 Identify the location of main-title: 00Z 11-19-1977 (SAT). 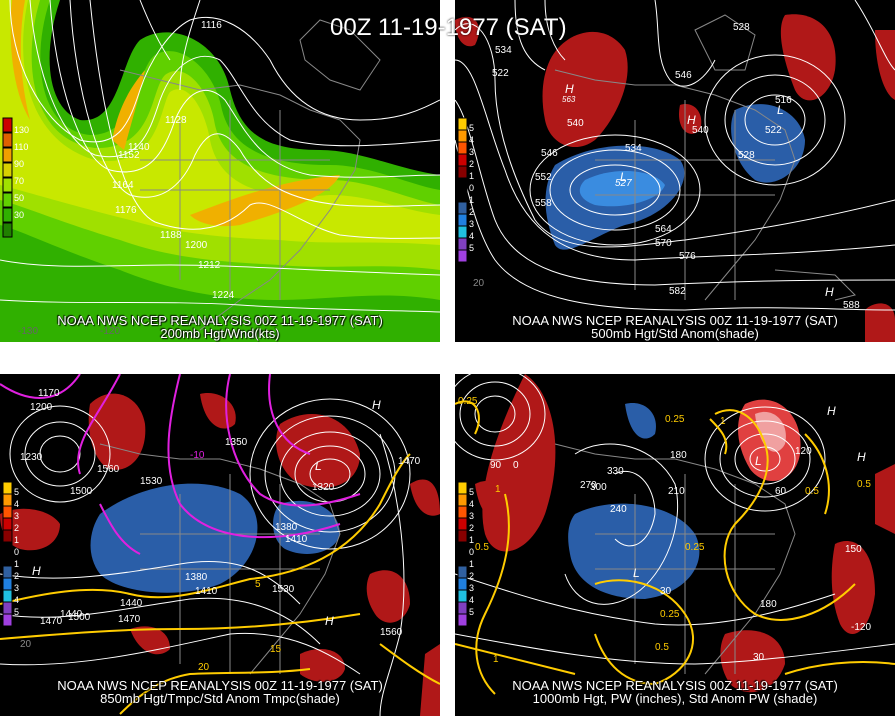
(448, 27).